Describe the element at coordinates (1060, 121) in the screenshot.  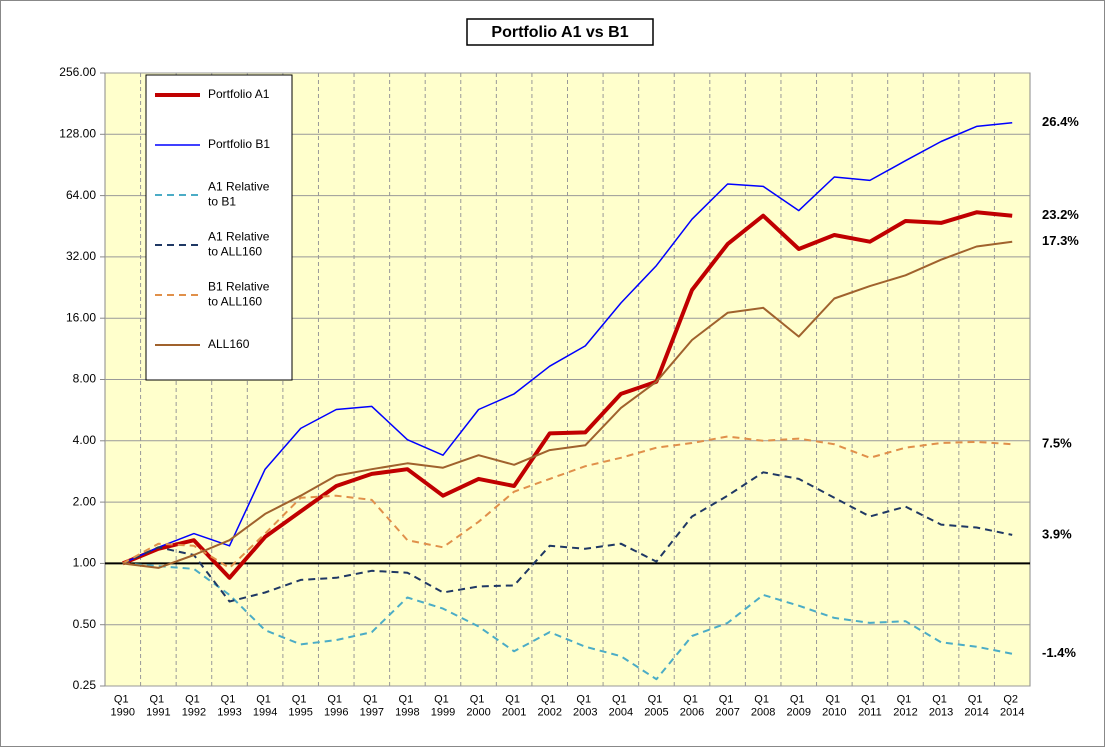
I see `end-label: 26.4%` at that location.